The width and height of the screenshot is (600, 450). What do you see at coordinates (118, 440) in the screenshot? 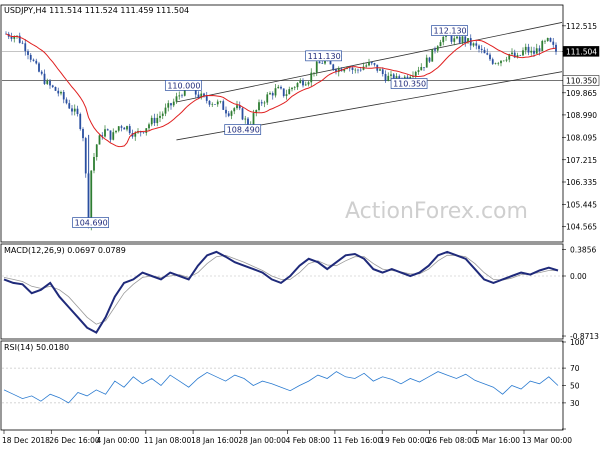
I see `time-tick-label: 4 Jan 00:00` at bounding box center [118, 440].